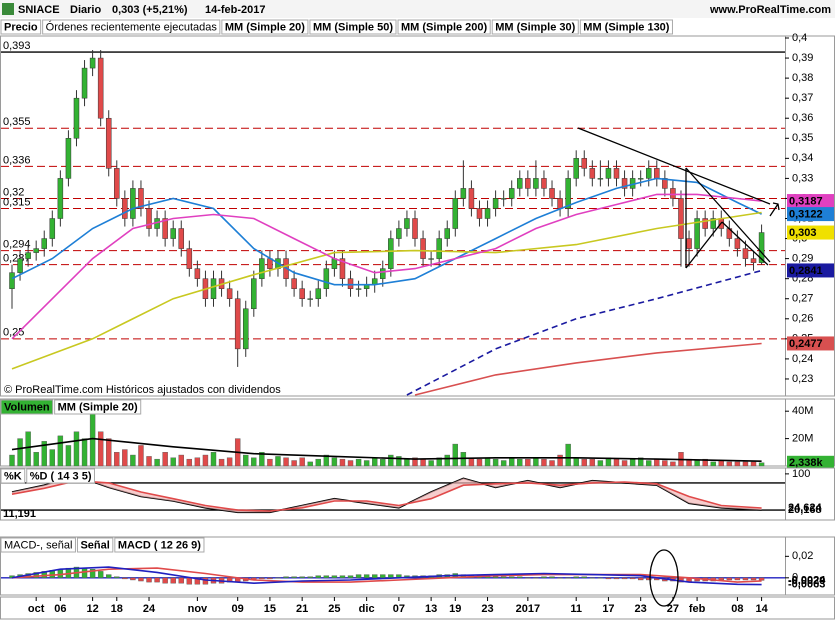  I want to click on y-tick-label: 0,34, so click(802, 158).